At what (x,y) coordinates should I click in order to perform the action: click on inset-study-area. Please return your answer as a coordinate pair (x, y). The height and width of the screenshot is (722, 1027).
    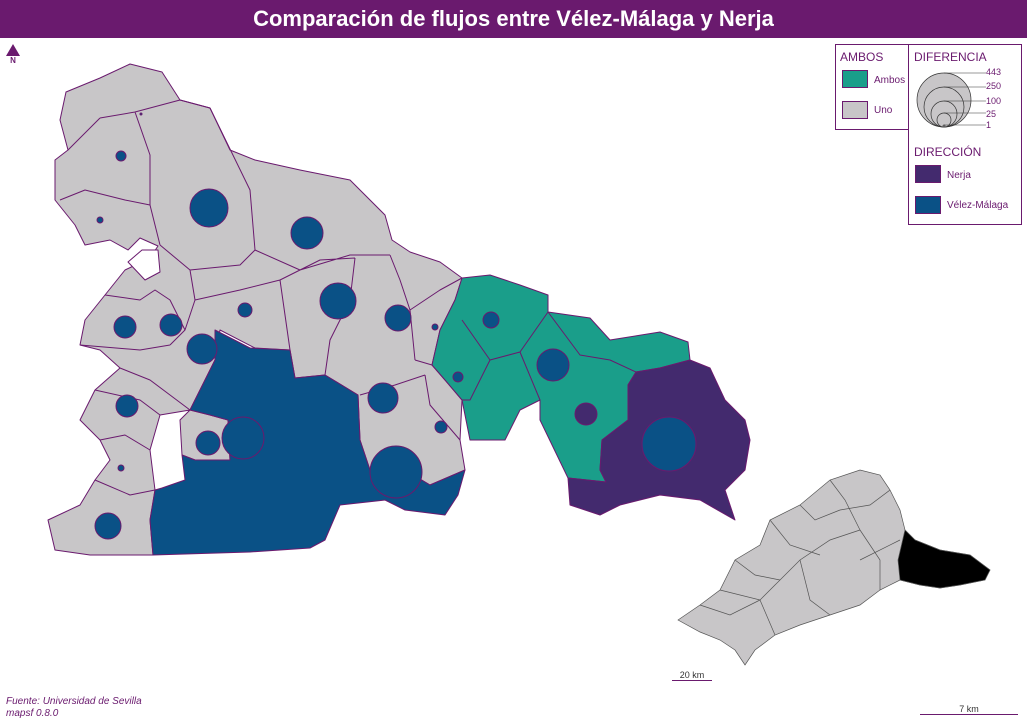
    Looking at the image, I should click on (944, 559).